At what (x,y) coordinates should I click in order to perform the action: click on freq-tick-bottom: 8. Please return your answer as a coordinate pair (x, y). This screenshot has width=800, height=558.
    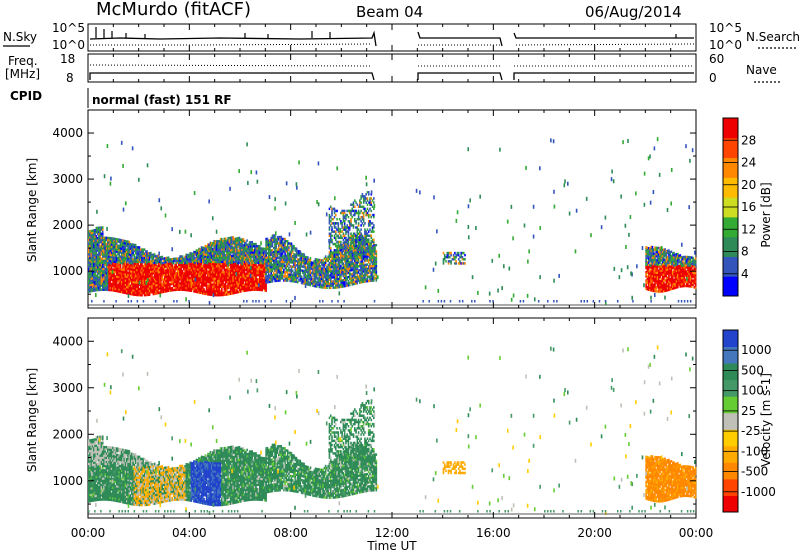
    Looking at the image, I should click on (70, 78).